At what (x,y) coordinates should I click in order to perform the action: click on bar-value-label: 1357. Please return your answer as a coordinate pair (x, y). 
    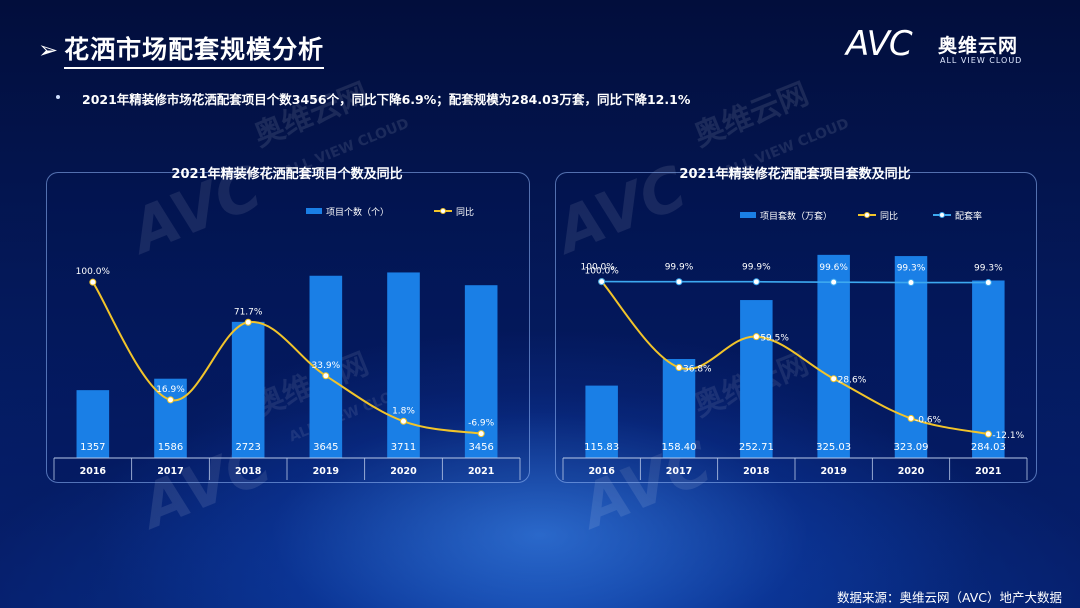
    Looking at the image, I should click on (92, 447).